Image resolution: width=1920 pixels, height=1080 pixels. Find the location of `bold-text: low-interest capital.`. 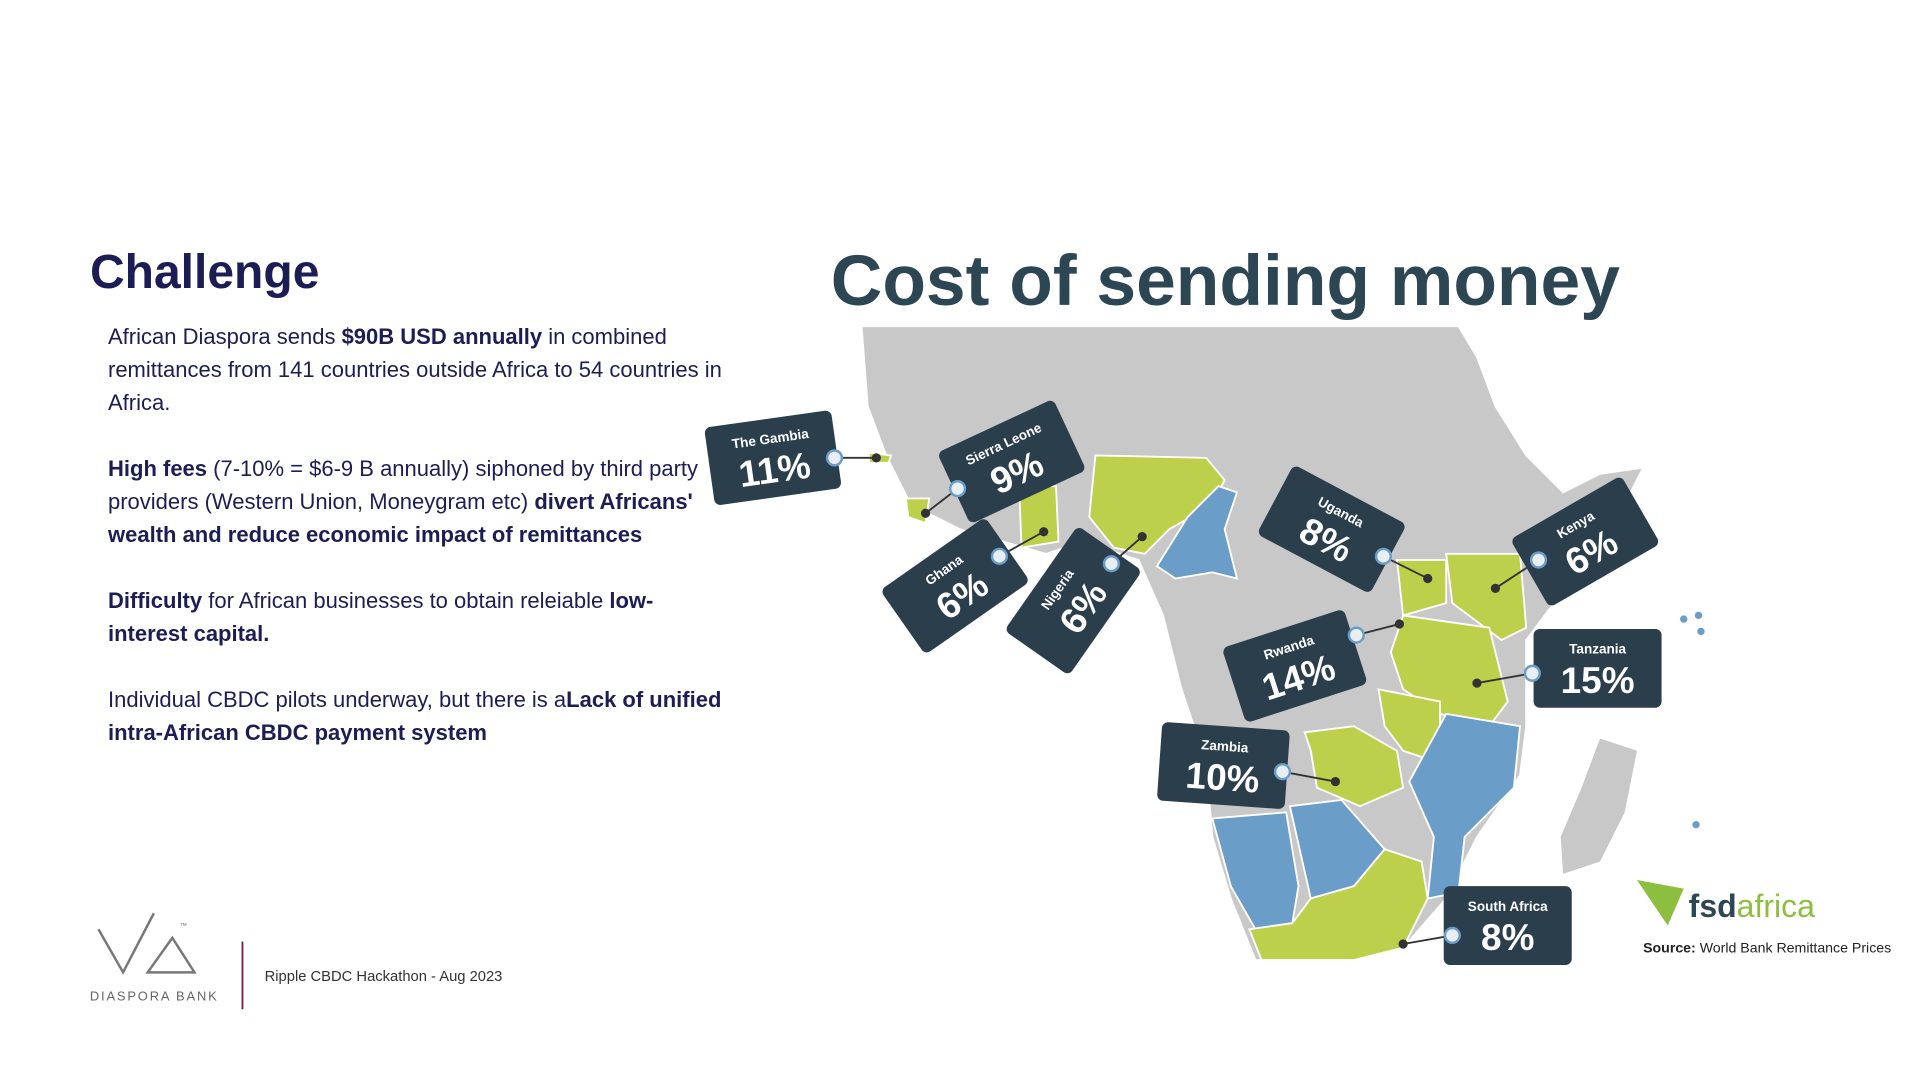

bold-text: low-interest capital. is located at coordinates (381, 617).